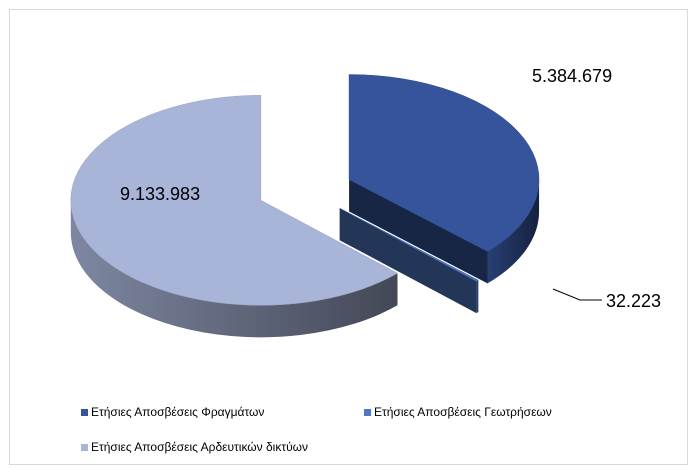 The image size is (697, 474). Describe the element at coordinates (463, 412) in the screenshot. I see `legend-label-boreholes: Ετήσιες Αποσβέσεις Γεωτρήσεων` at that location.